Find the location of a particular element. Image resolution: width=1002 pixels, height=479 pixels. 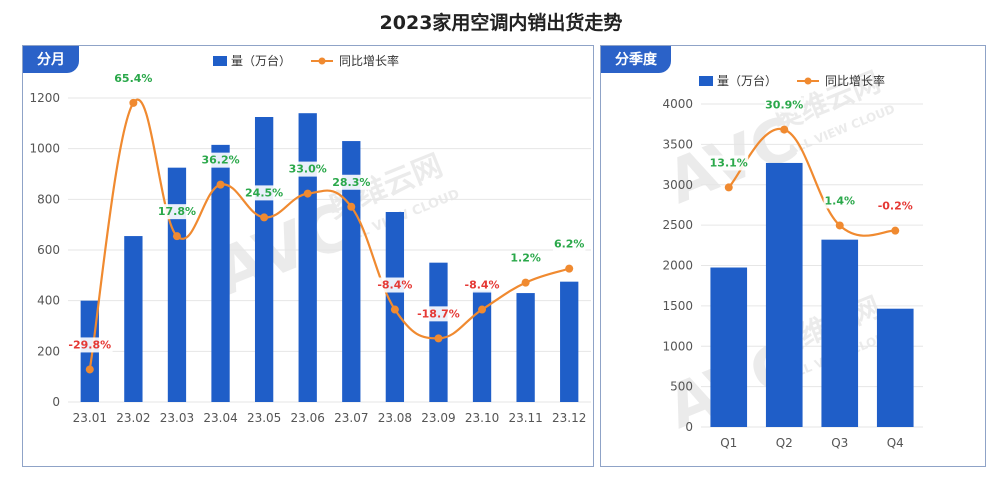

growth-rate-label: 6.2% is located at coordinates (569, 244).